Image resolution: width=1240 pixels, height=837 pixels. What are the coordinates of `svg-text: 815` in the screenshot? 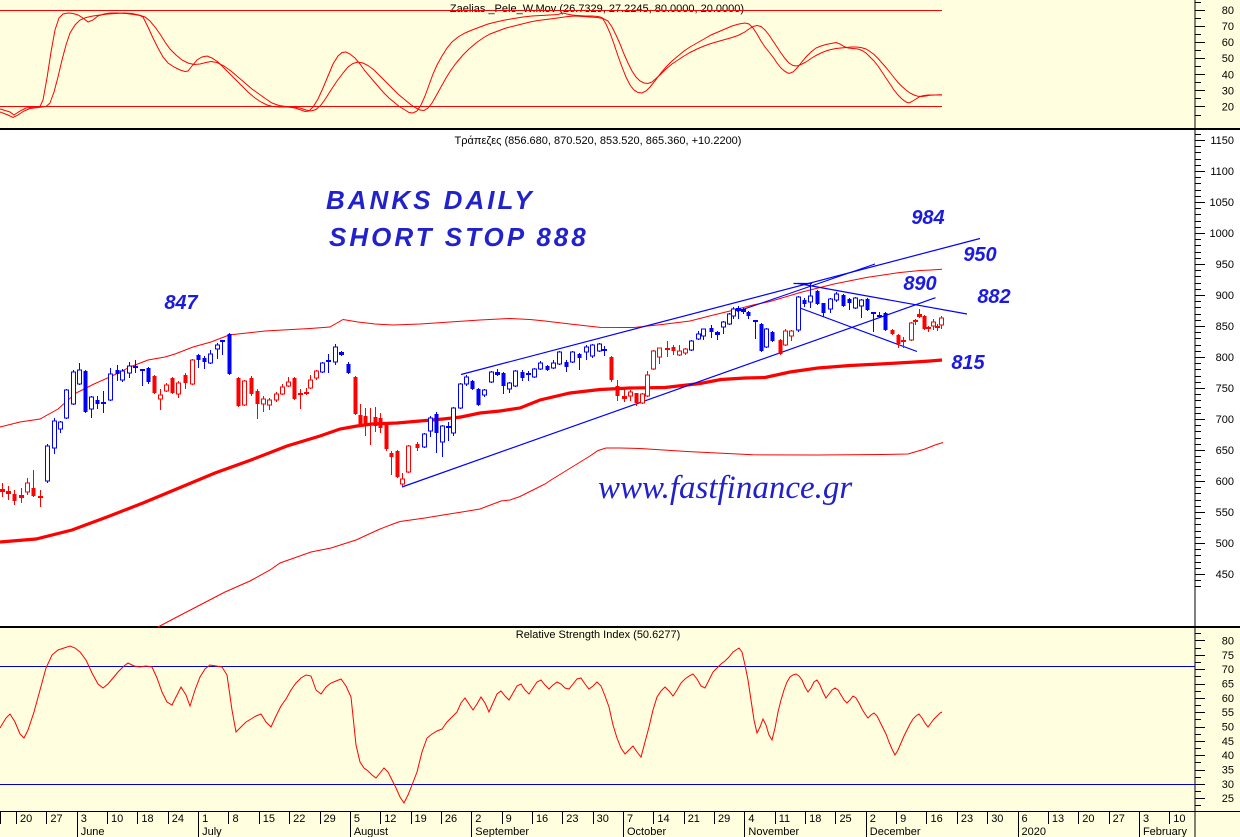 It's located at (968, 363).